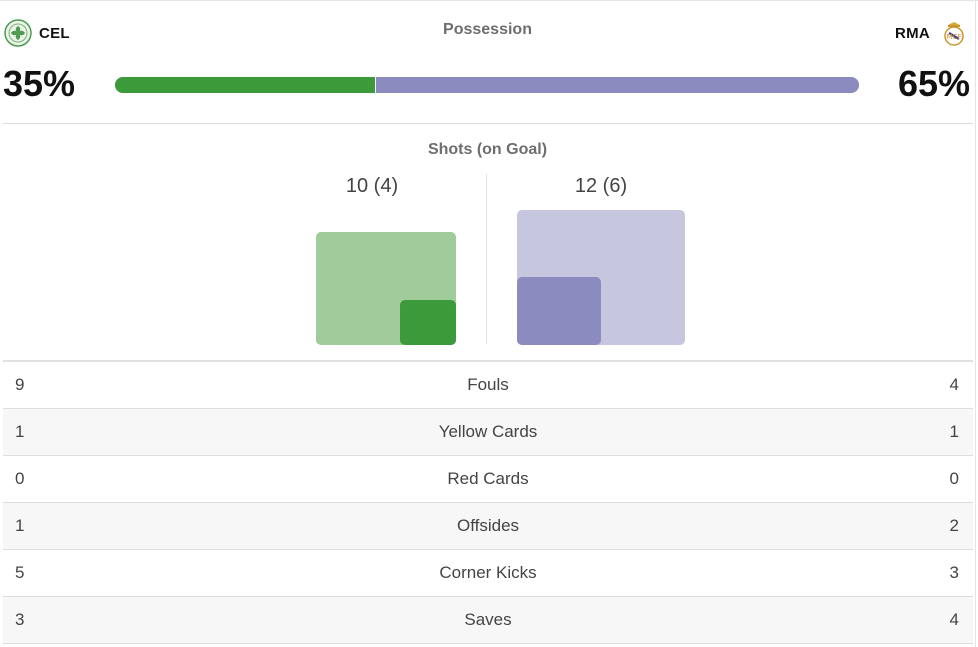 The height and width of the screenshot is (647, 978). I want to click on home-shots-value: 10 (4), so click(372, 186).